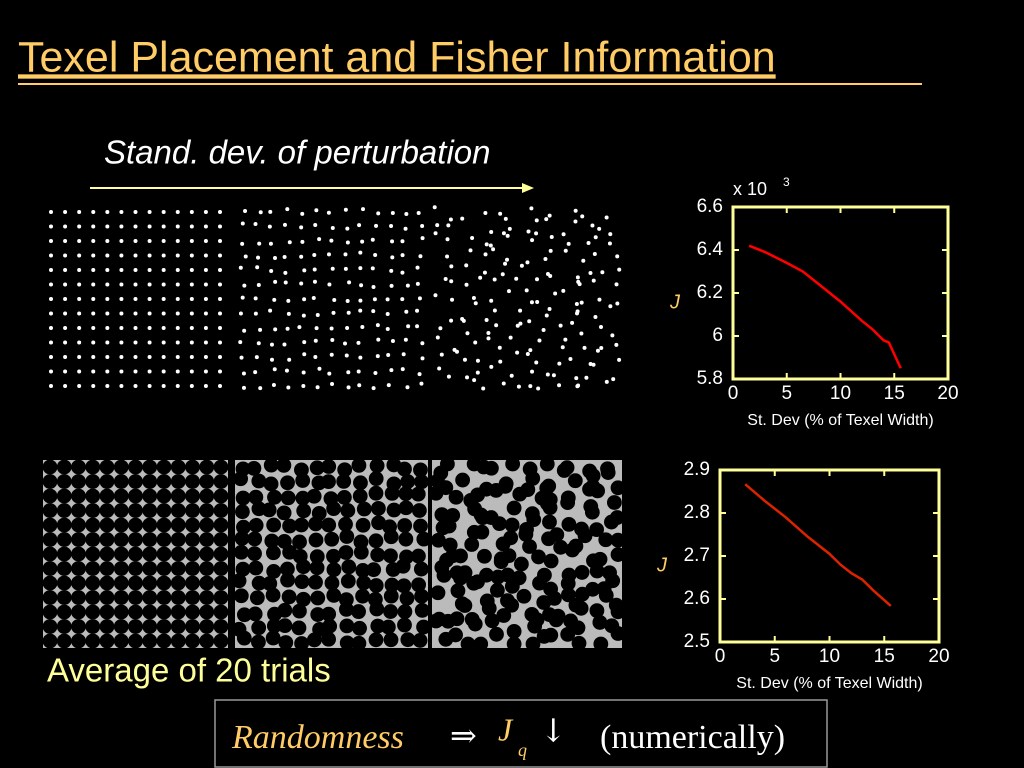 The image size is (1024, 768). What do you see at coordinates (522, 750) in the screenshot?
I see `formula-subscript: q` at bounding box center [522, 750].